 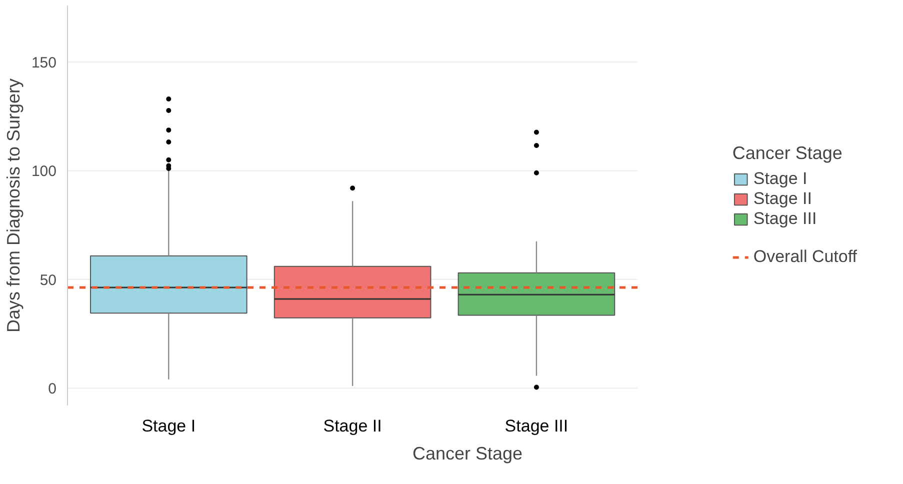 What do you see at coordinates (13, 205) in the screenshot?
I see `y-axis-title: Days from Diagnosis to Surgery` at bounding box center [13, 205].